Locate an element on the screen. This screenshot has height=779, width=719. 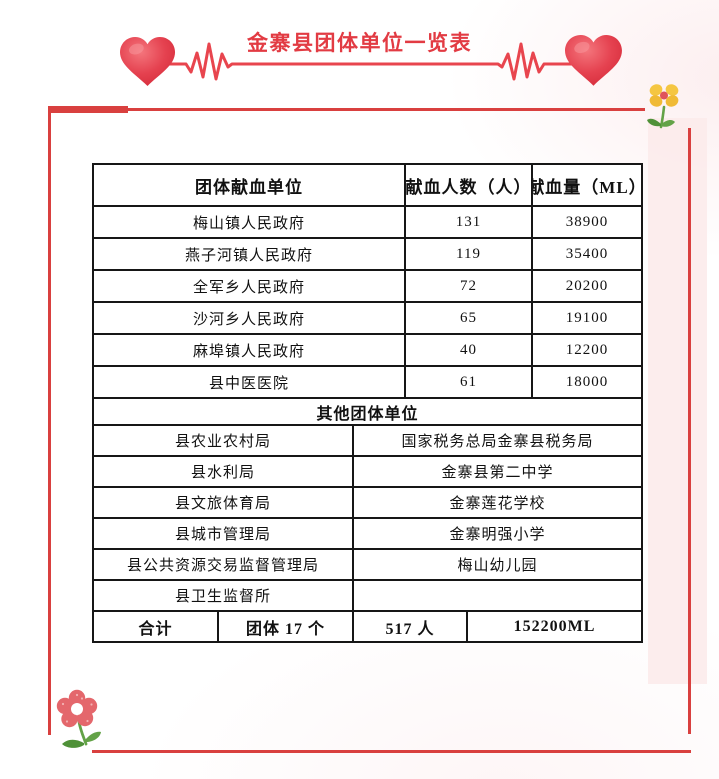
volume-value: 20200 is located at coordinates (586, 286).